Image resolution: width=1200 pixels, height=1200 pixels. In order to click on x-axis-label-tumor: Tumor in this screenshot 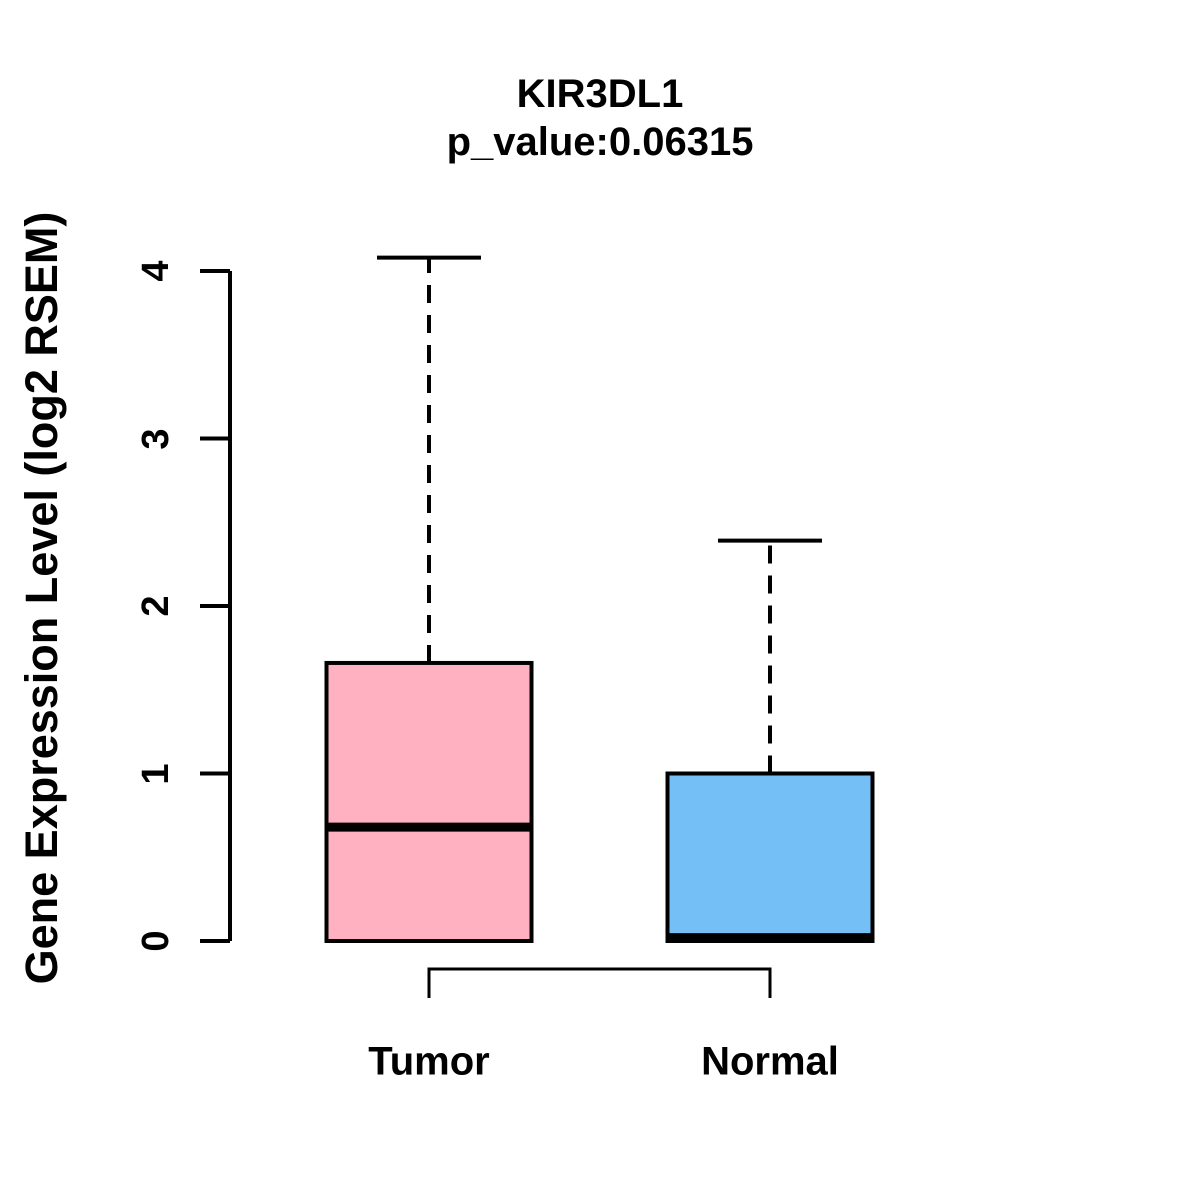, I will do `click(429, 1061)`.